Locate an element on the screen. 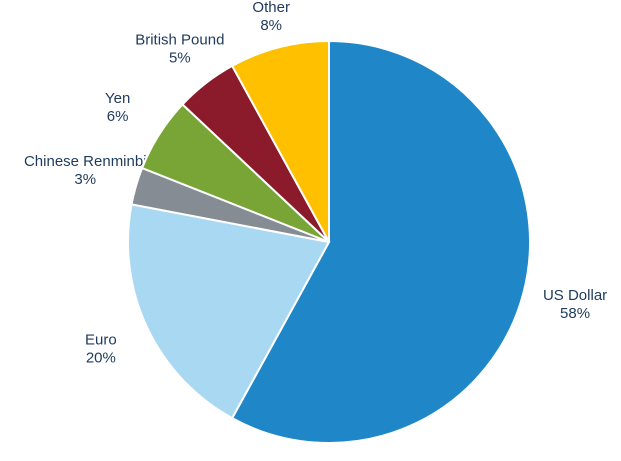 The width and height of the screenshot is (621, 461). slice-value-label: 20% is located at coordinates (101, 357).